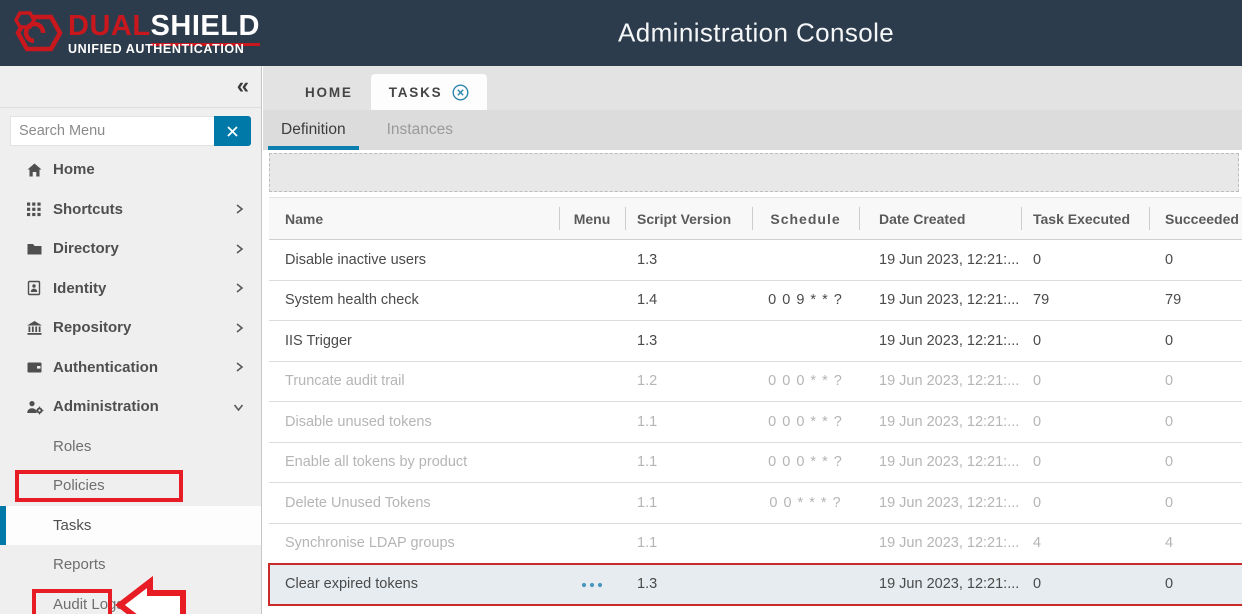 This screenshot has height=614, width=1242. Describe the element at coordinates (130, 447) in the screenshot. I see `sidebar-item-roles: Roles` at that location.